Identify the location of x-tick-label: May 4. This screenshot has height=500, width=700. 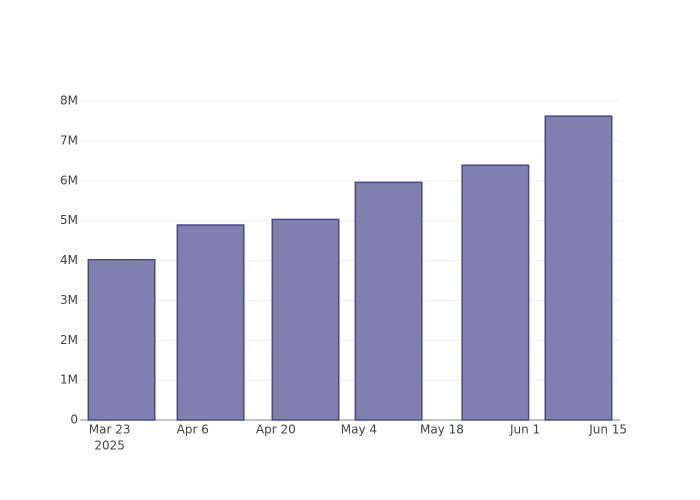
(359, 430).